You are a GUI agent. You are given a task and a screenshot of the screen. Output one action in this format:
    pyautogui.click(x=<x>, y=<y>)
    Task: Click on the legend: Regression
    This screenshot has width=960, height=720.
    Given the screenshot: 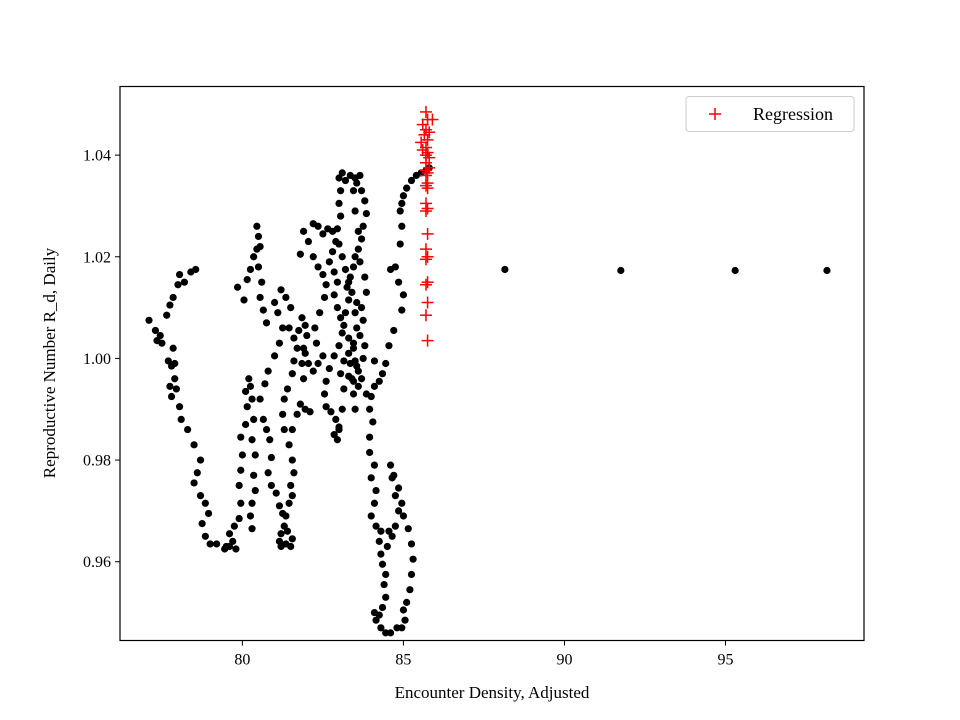 What is the action you would take?
    pyautogui.click(x=770, y=114)
    